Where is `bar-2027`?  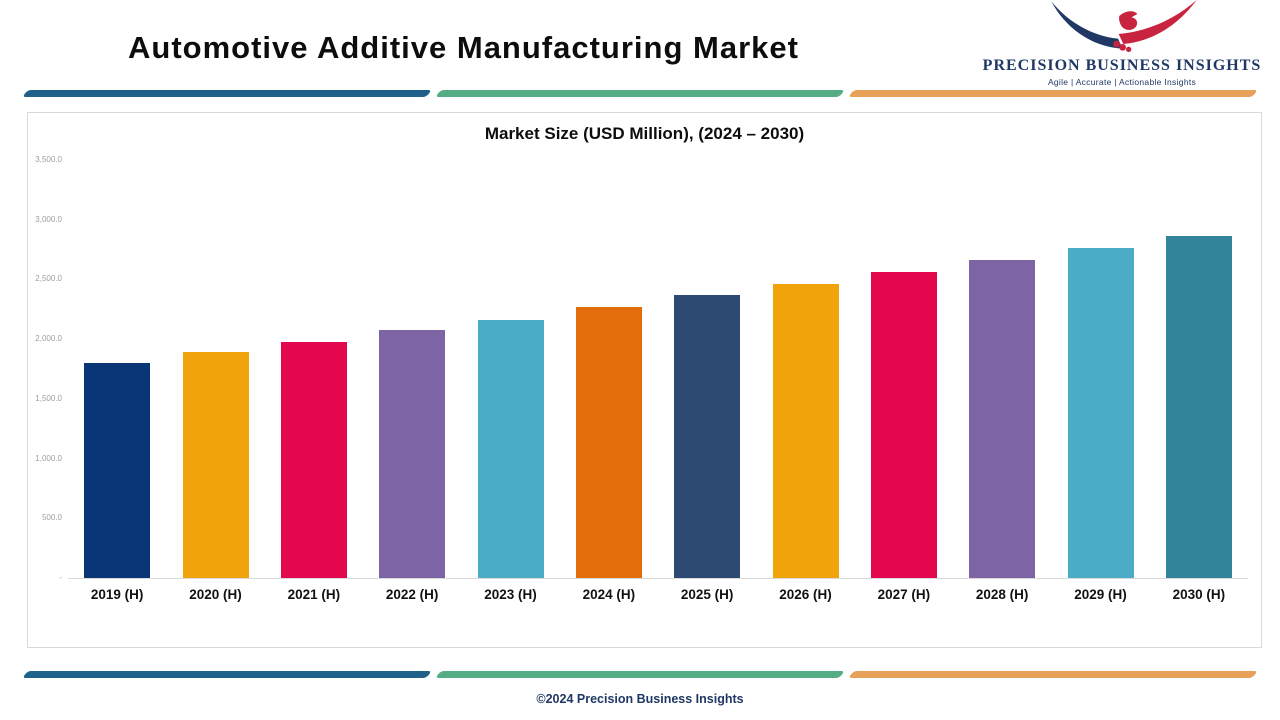 bar-2027 is located at coordinates (903, 425).